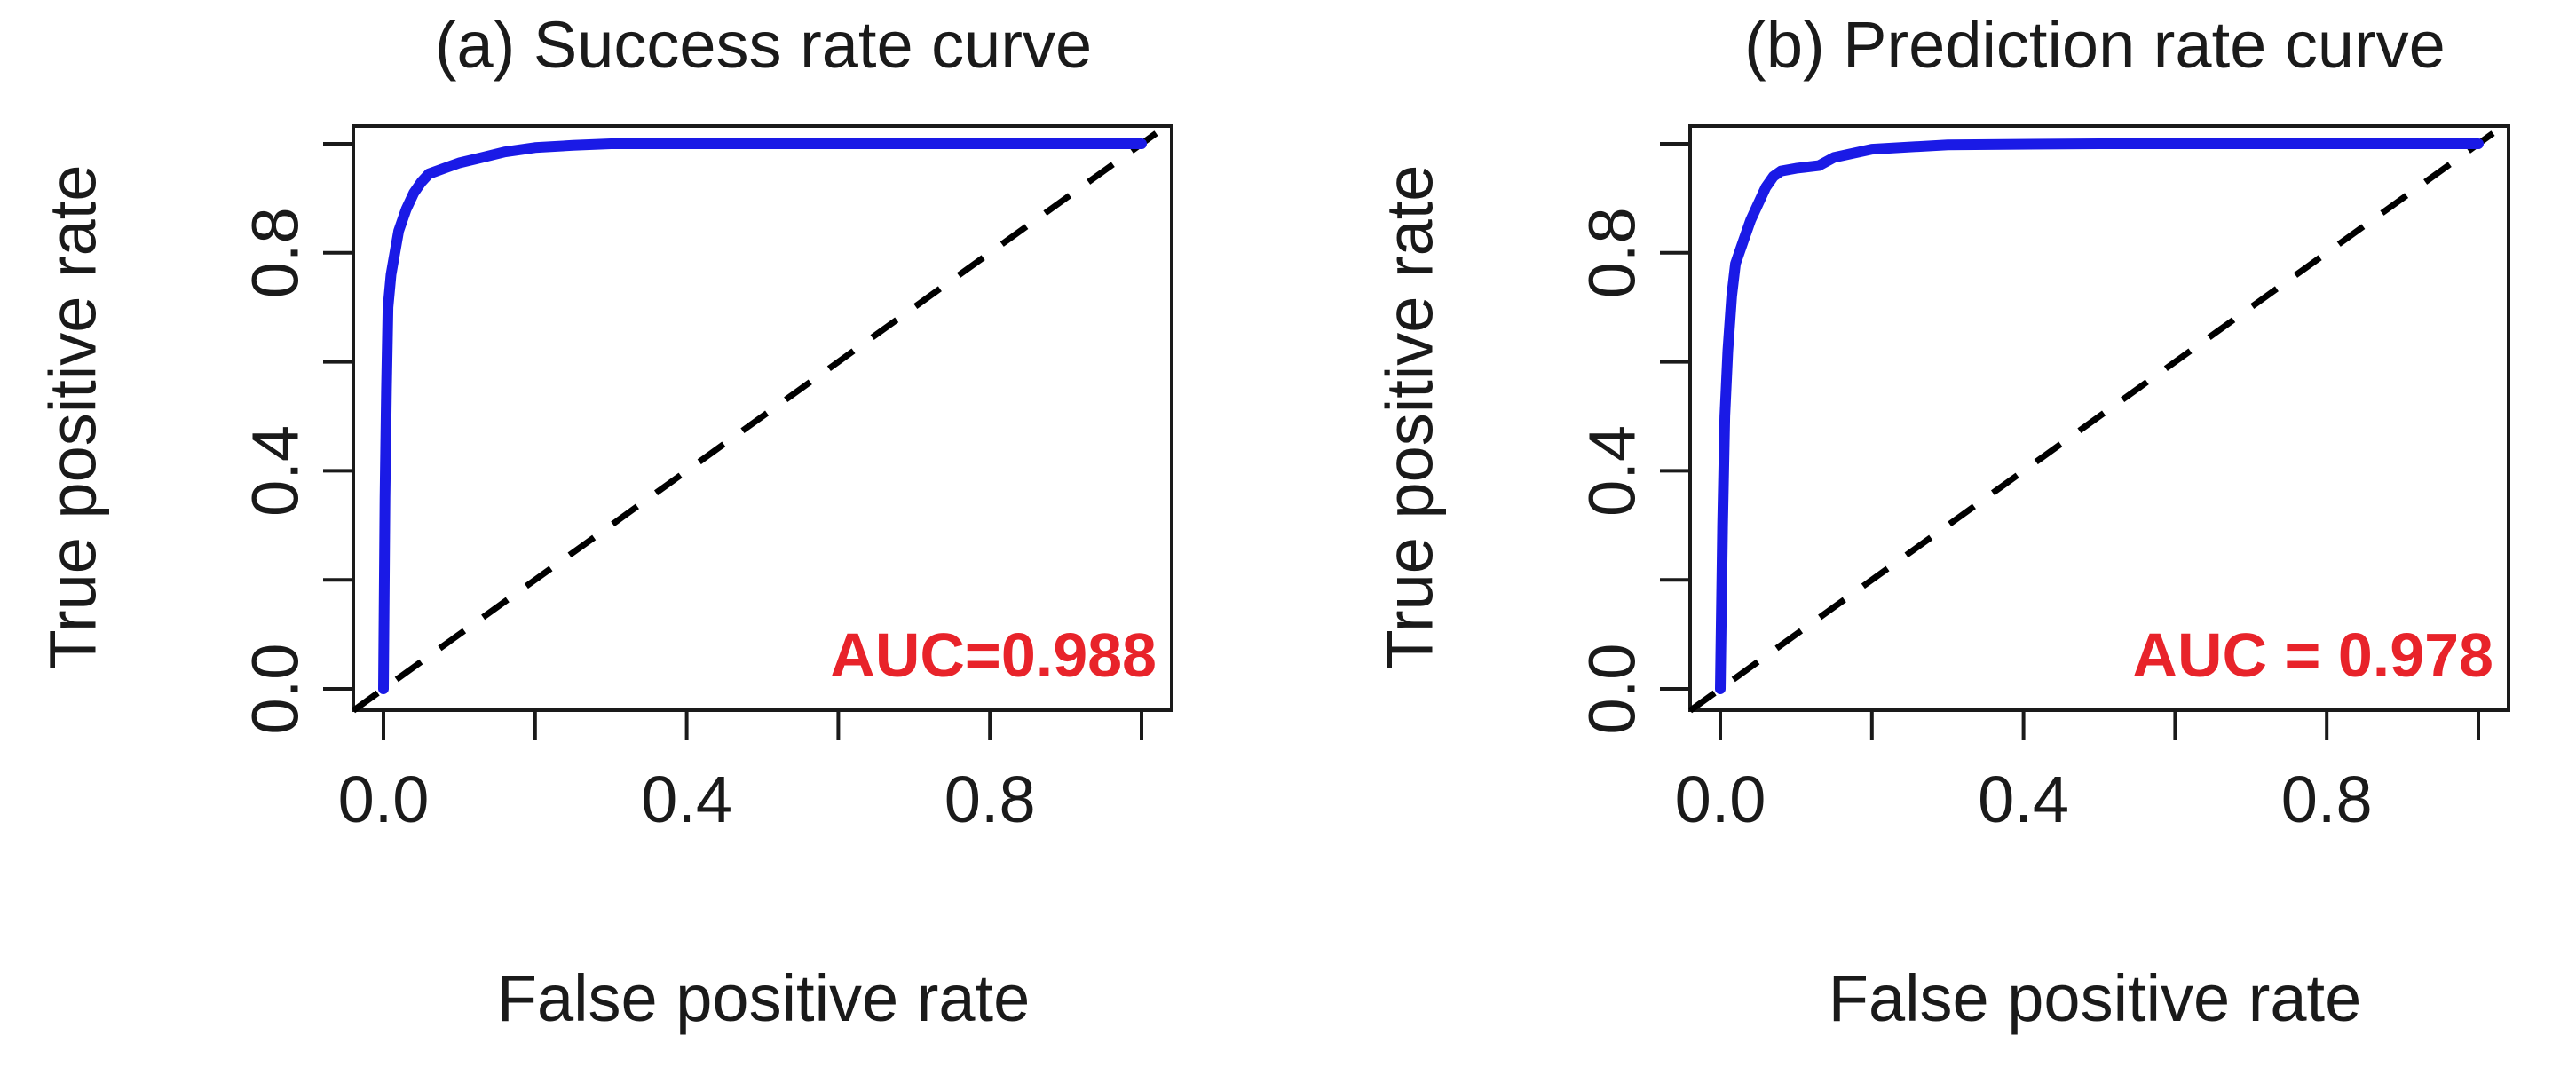 The image size is (2576, 1083). I want to click on chart-title: (b) Prediction rate curve, so click(2095, 45).